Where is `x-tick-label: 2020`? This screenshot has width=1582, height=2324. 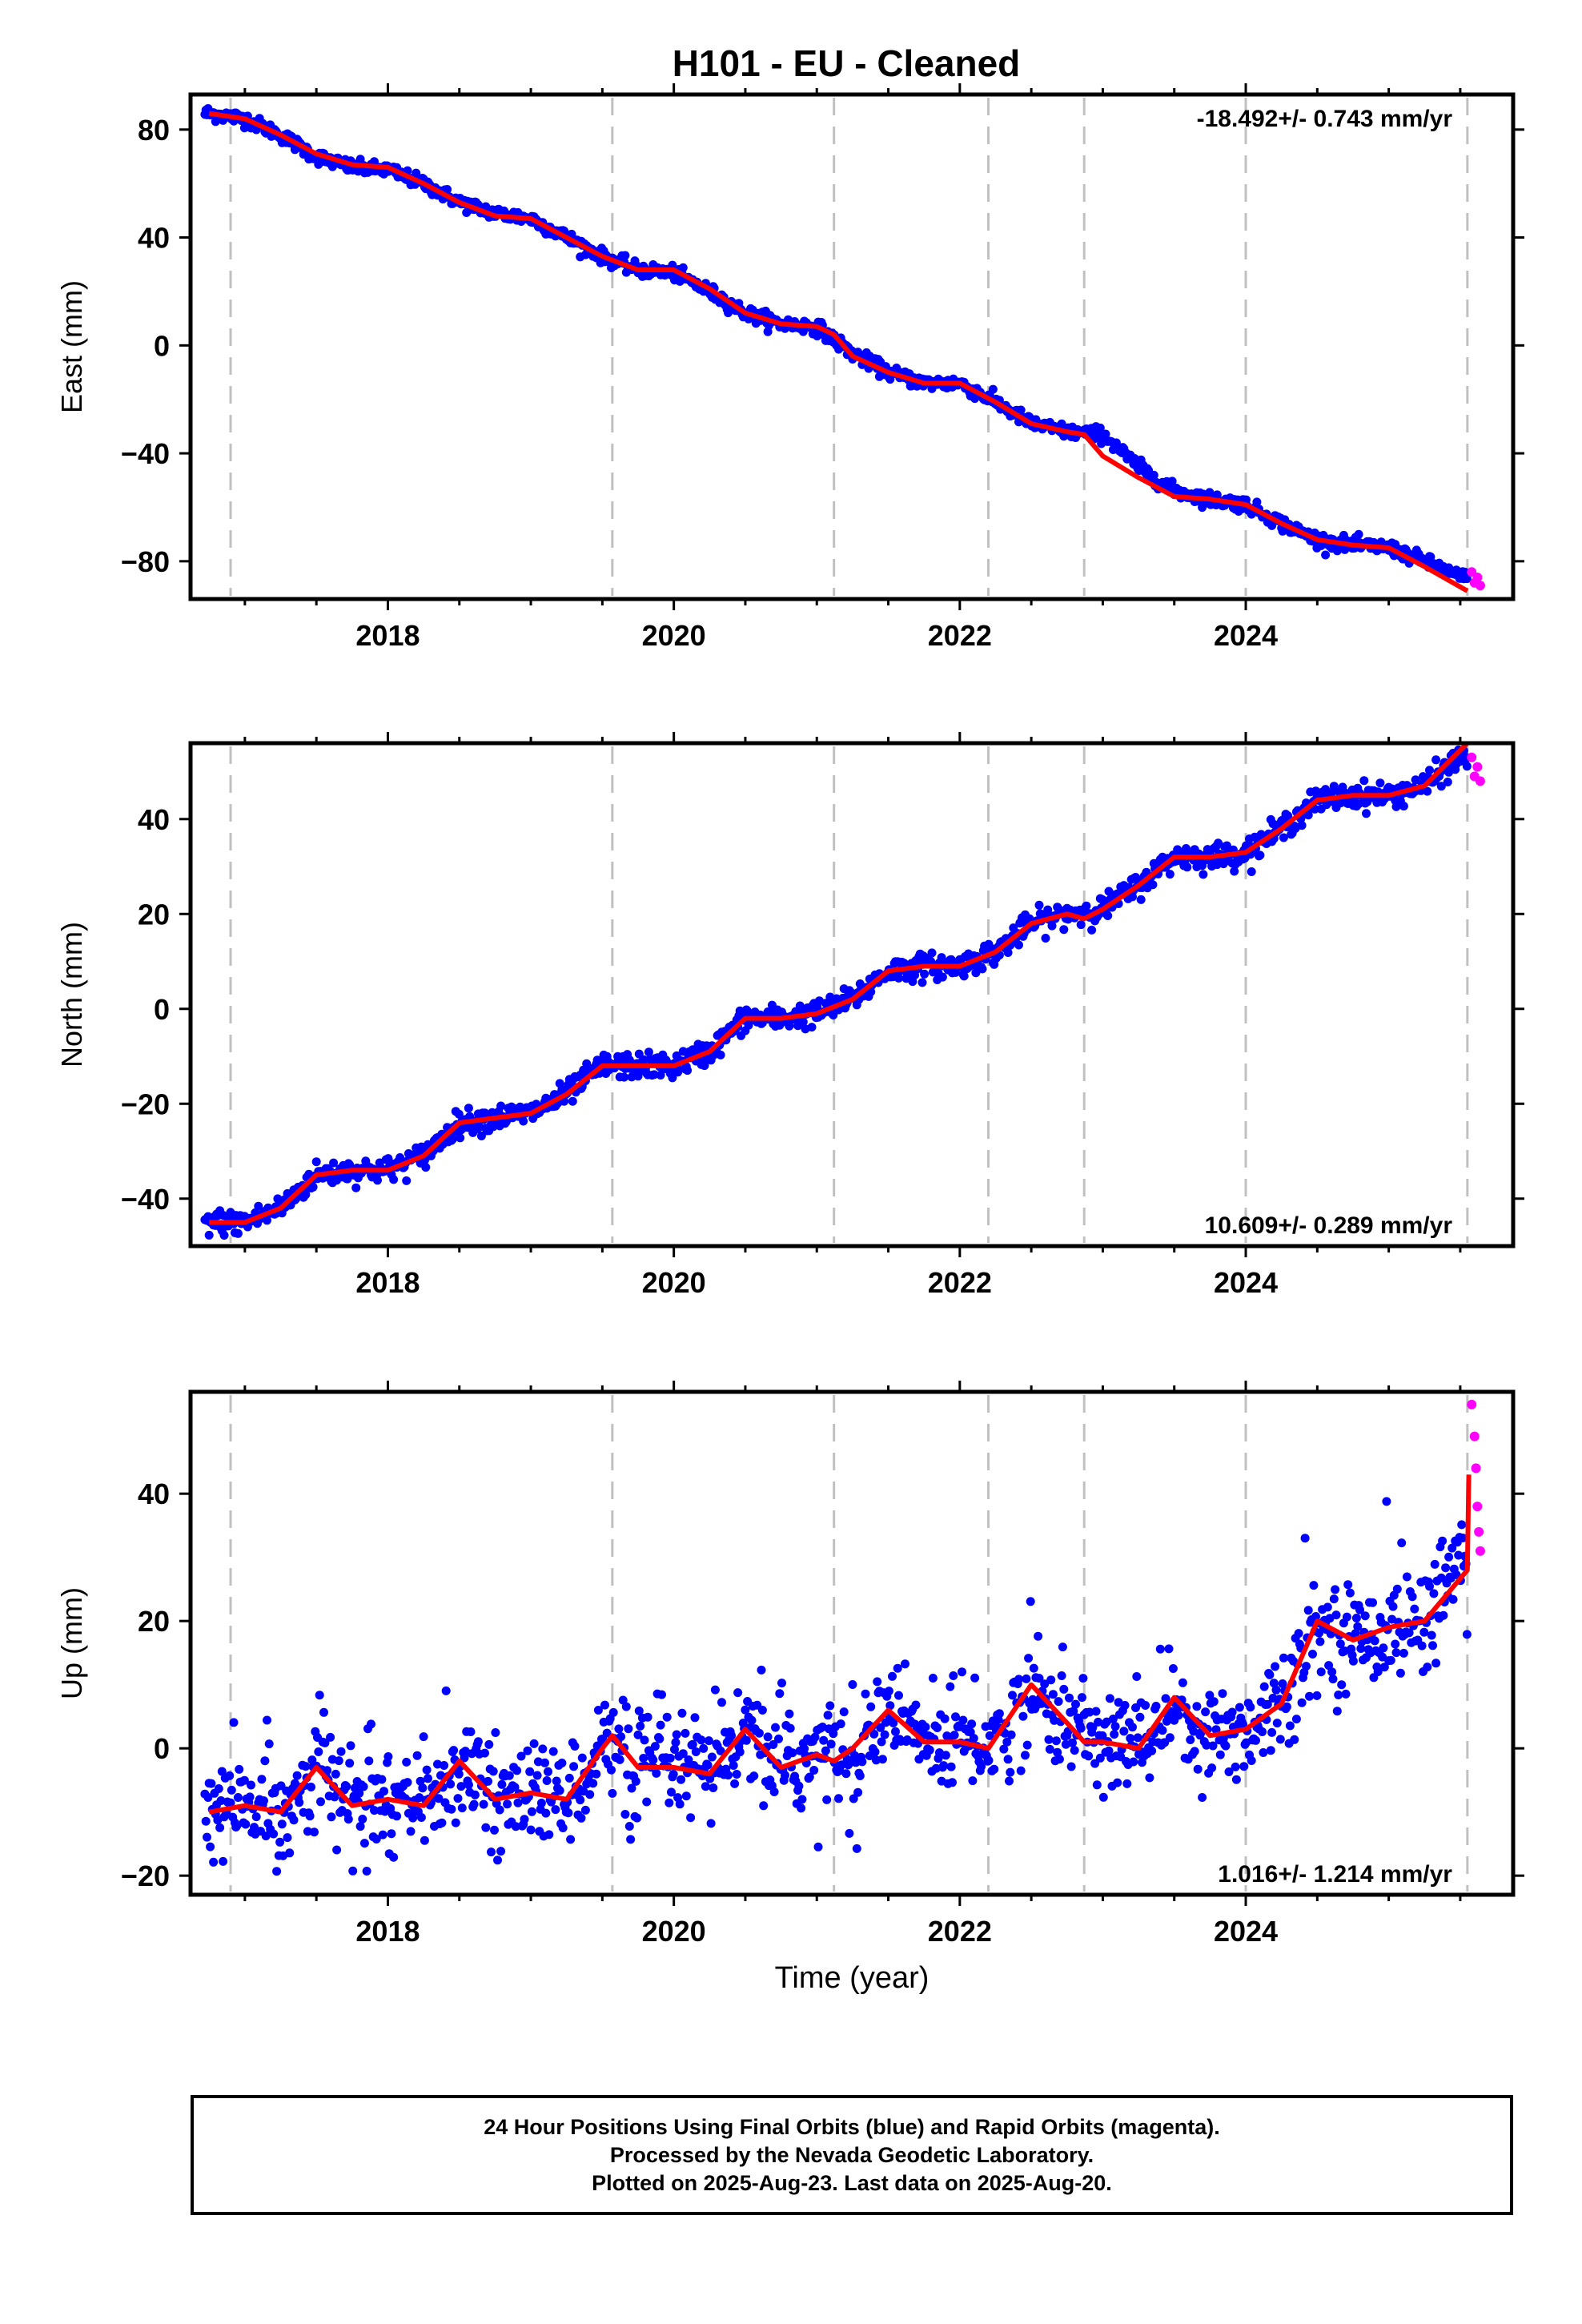 x-tick-label: 2020 is located at coordinates (674, 1931).